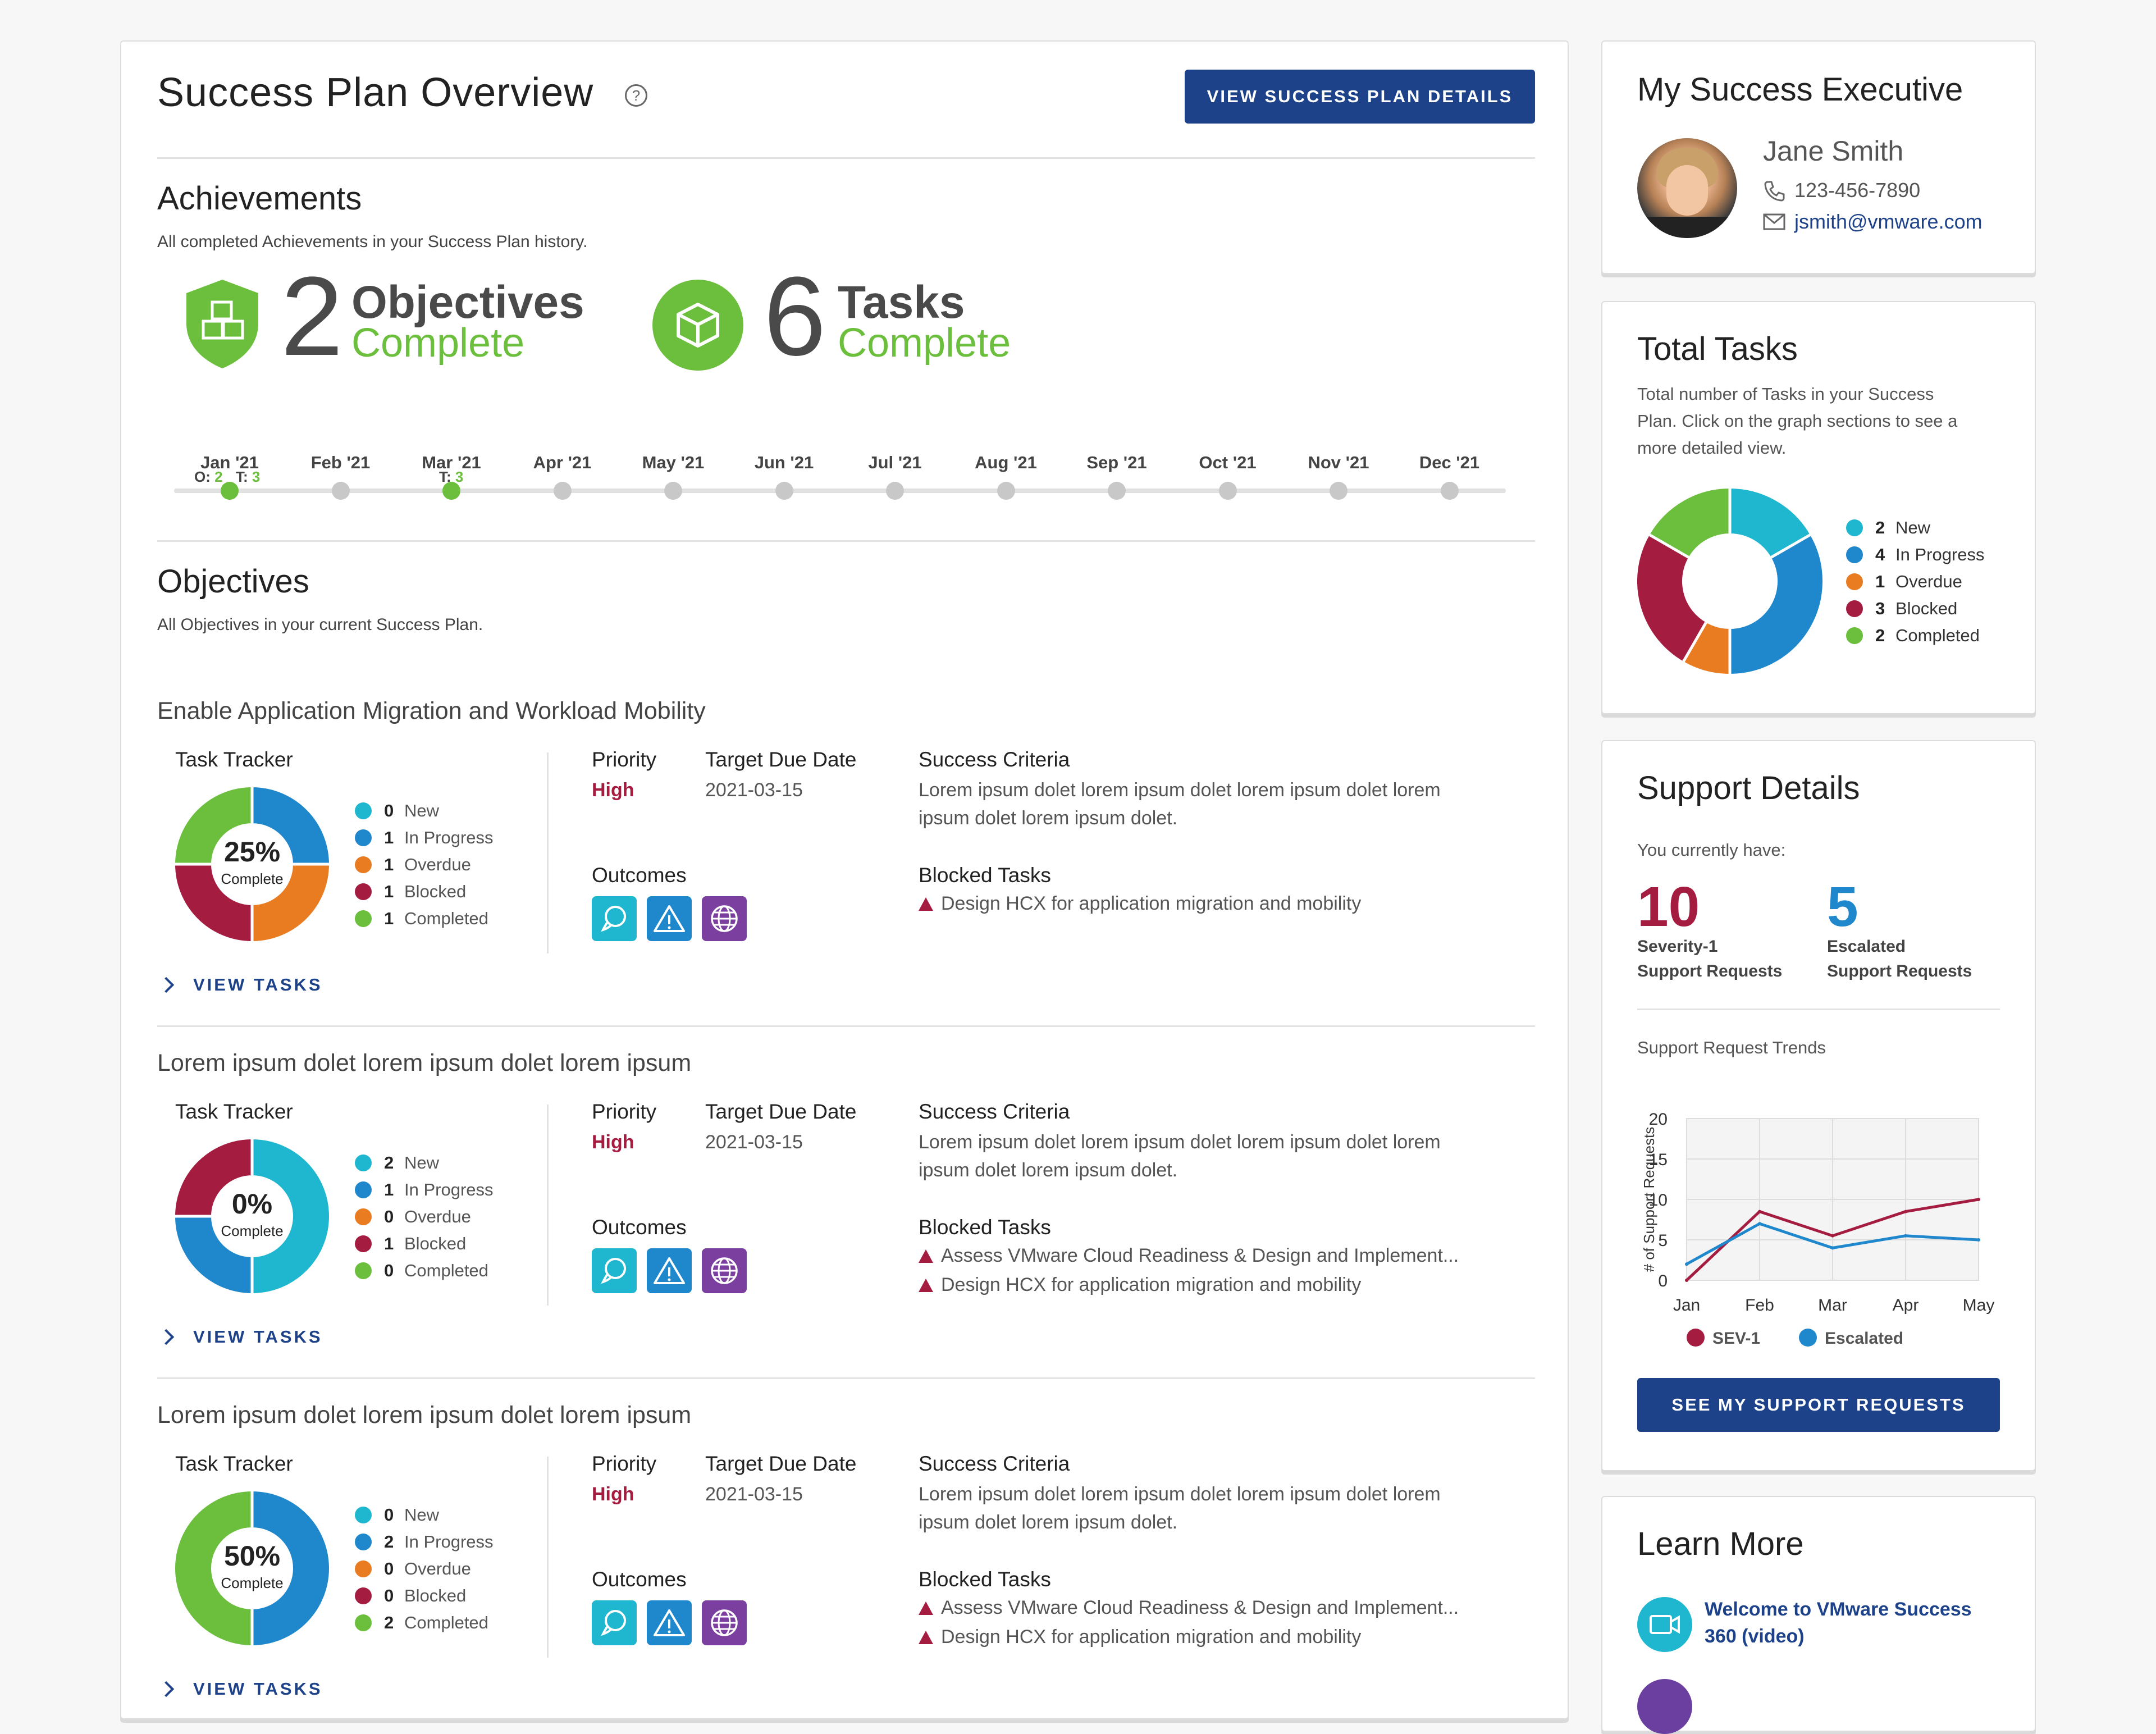 This screenshot has width=2156, height=1734. What do you see at coordinates (1857, 190) in the screenshot?
I see `executive-phone: 123-456-7890` at bounding box center [1857, 190].